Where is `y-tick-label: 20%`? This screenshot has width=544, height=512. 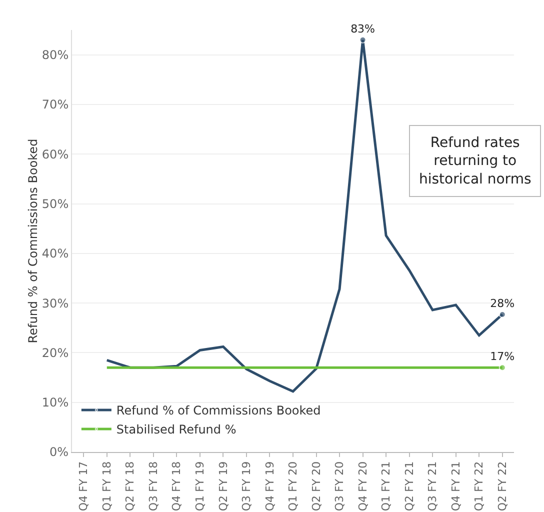 y-tick-label: 20% is located at coordinates (55, 353).